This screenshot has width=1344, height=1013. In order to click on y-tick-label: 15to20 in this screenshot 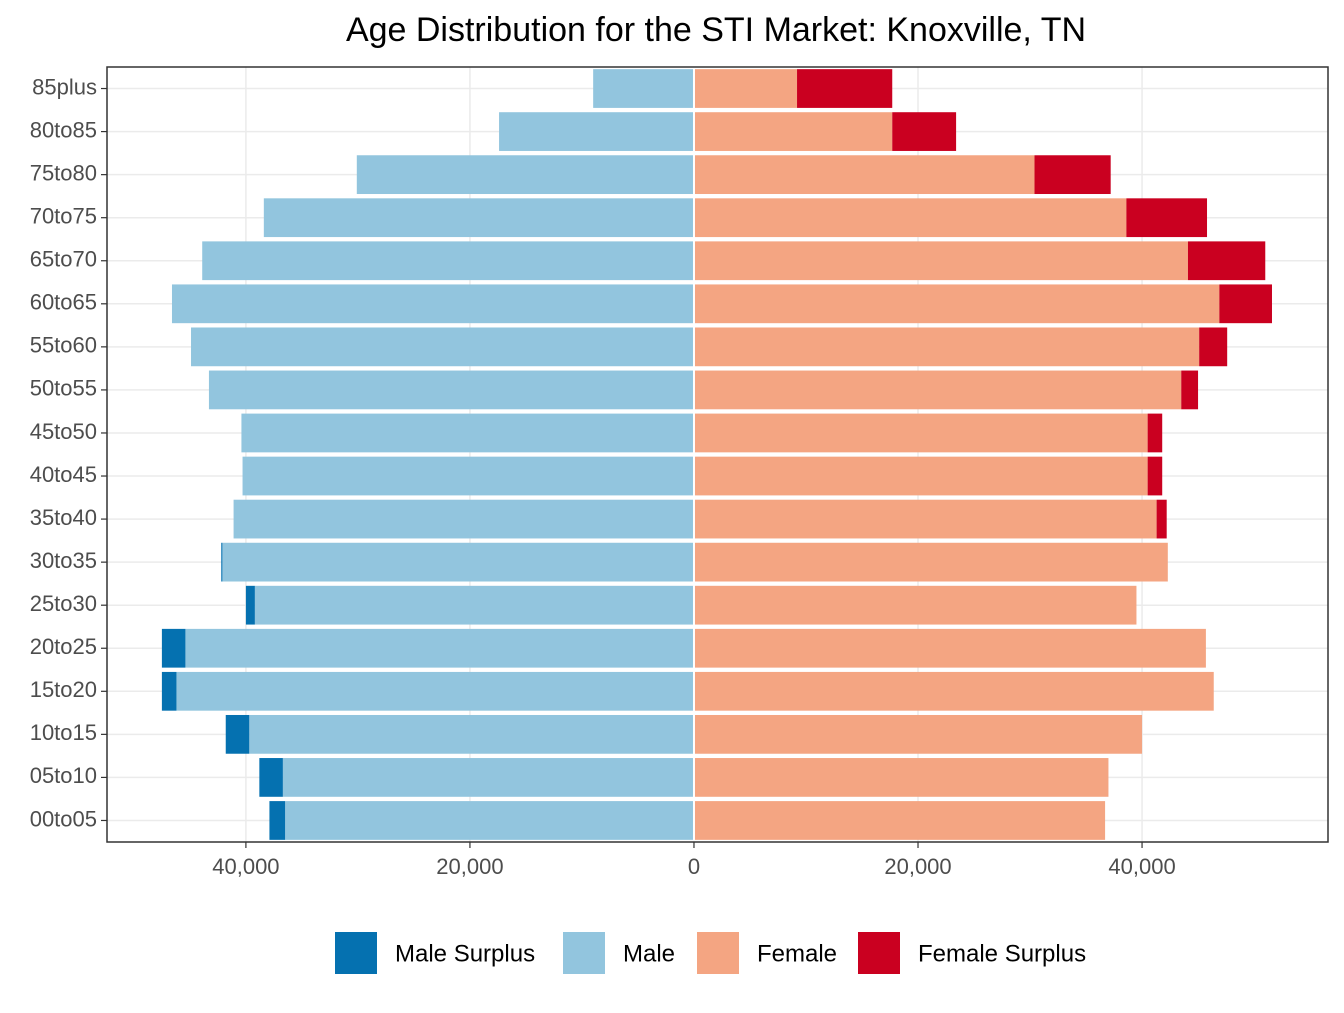, I will do `click(63, 689)`.